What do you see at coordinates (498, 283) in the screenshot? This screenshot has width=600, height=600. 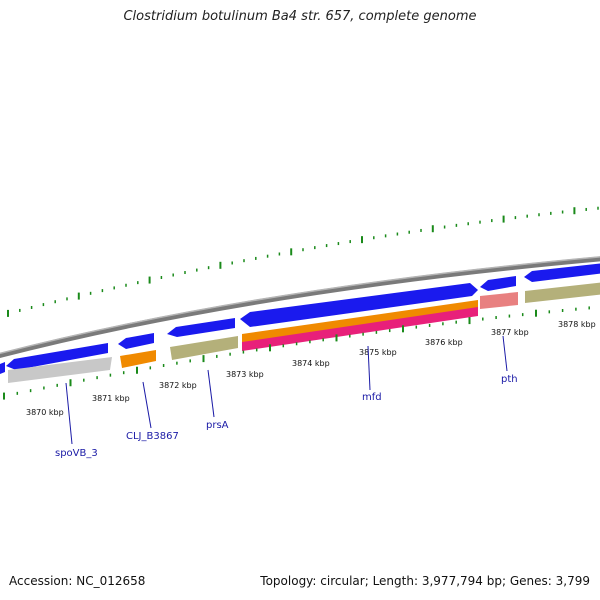 I see `cds-pth-forward` at bounding box center [498, 283].